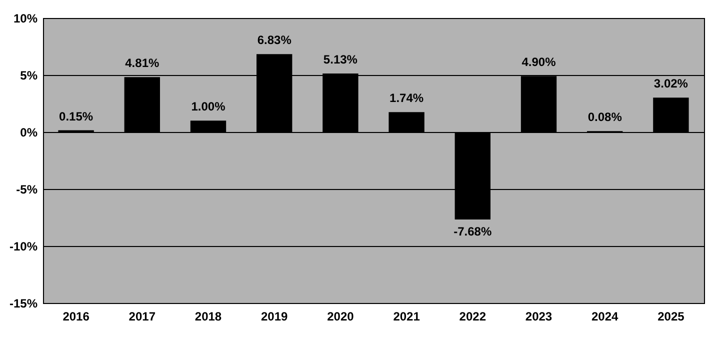 The height and width of the screenshot is (338, 721). I want to click on x-tick-label: 2022, so click(472, 317).